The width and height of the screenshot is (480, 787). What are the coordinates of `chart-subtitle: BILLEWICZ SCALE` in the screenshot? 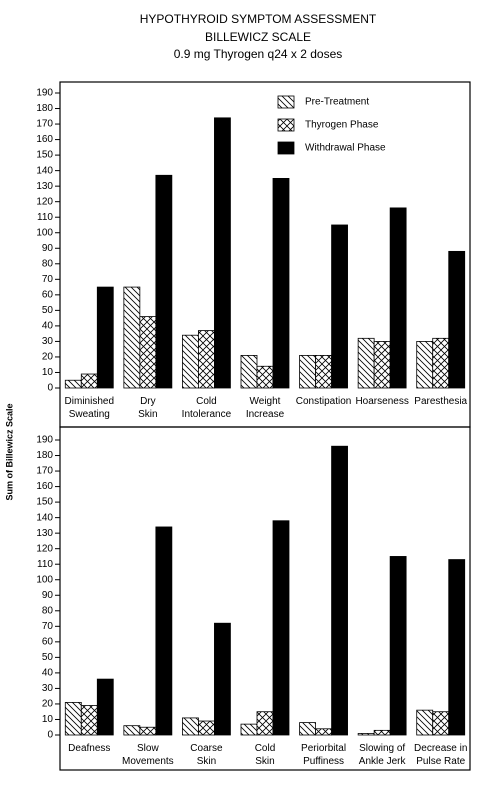 It's located at (258, 37).